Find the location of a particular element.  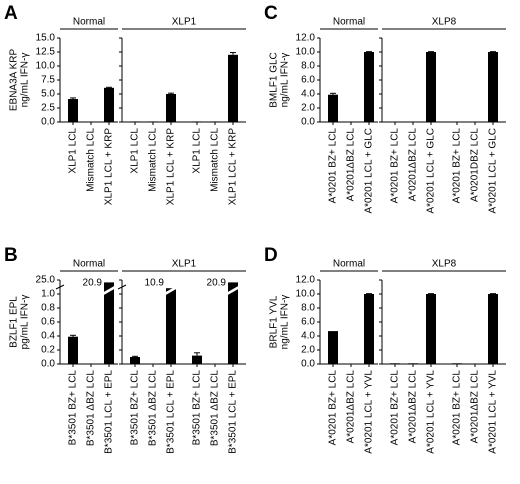

panel-letter: C is located at coordinates (271, 13).